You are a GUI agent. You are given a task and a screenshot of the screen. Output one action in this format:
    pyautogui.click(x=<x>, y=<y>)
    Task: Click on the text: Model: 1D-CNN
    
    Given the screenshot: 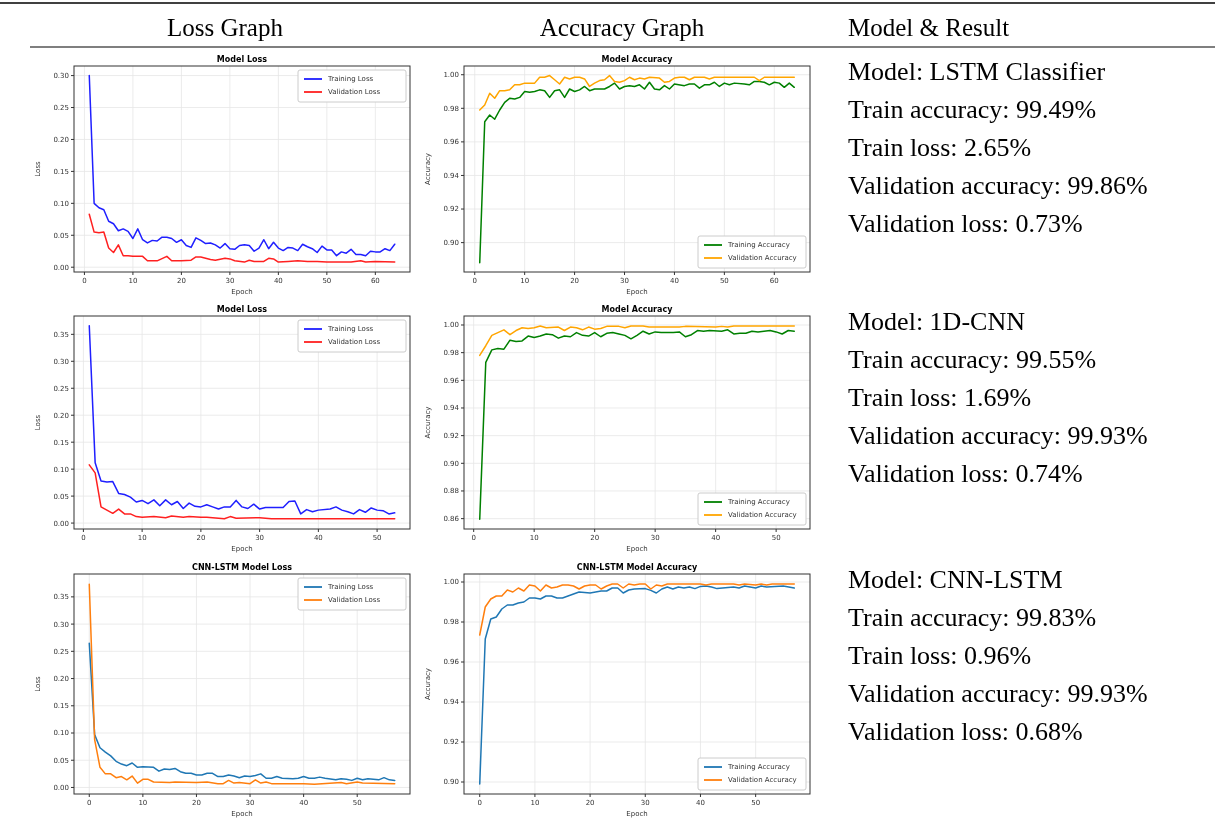 What is the action you would take?
    pyautogui.click(x=937, y=321)
    